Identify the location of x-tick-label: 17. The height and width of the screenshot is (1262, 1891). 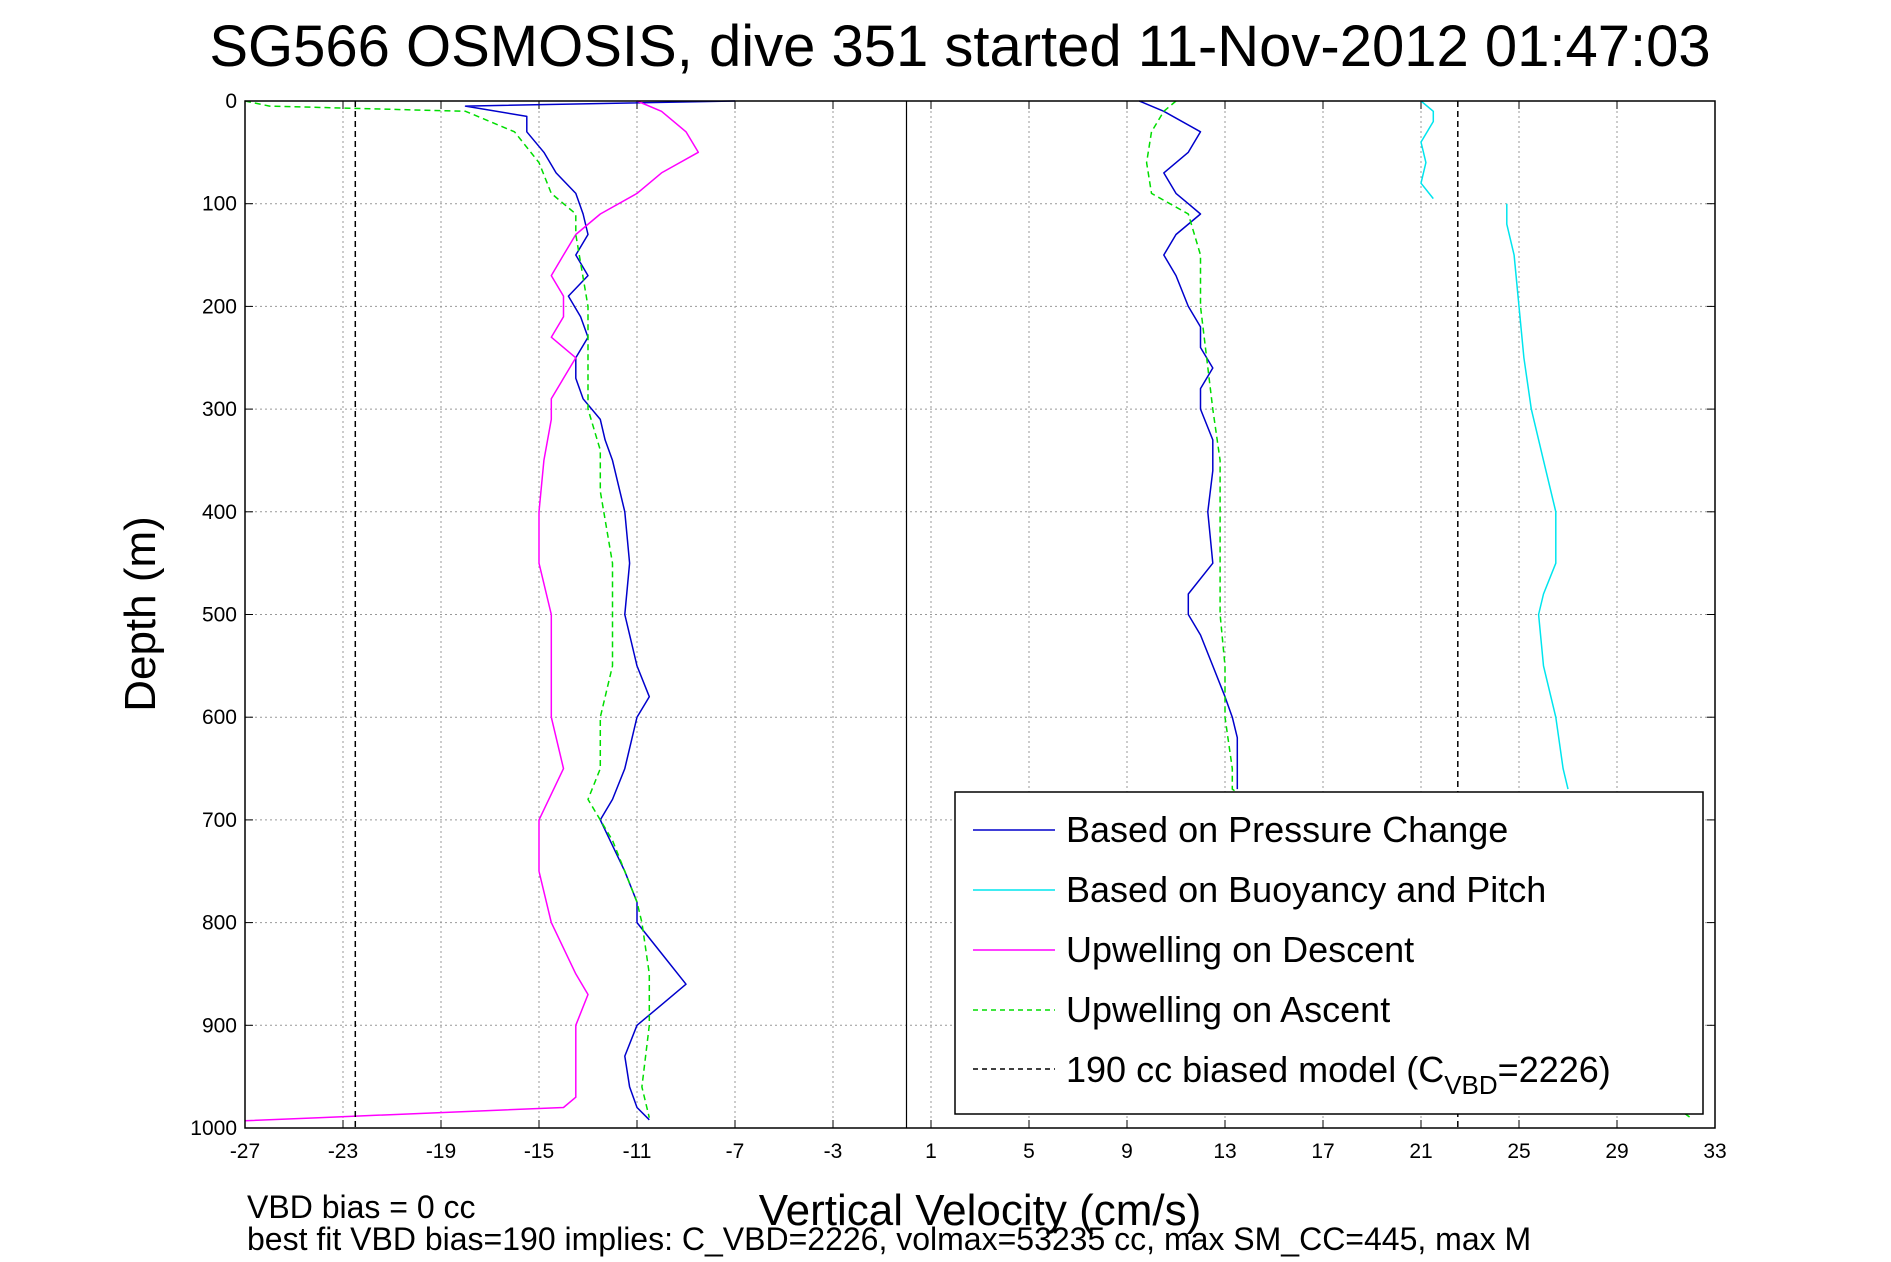
(1322, 1151).